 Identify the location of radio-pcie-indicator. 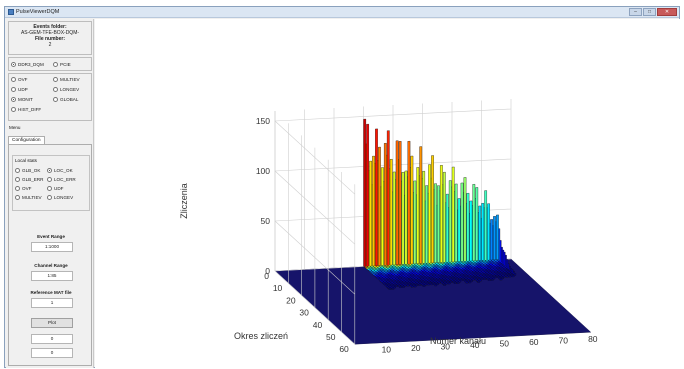
(55, 64).